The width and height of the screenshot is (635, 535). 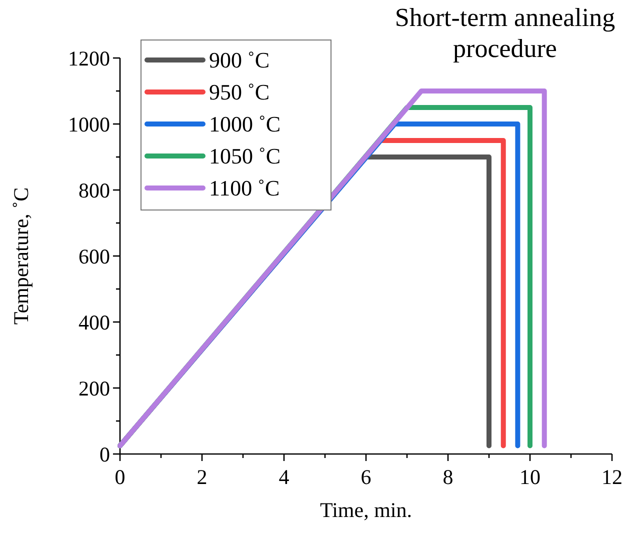 What do you see at coordinates (530, 477) in the screenshot?
I see `x-tick-label: 10` at bounding box center [530, 477].